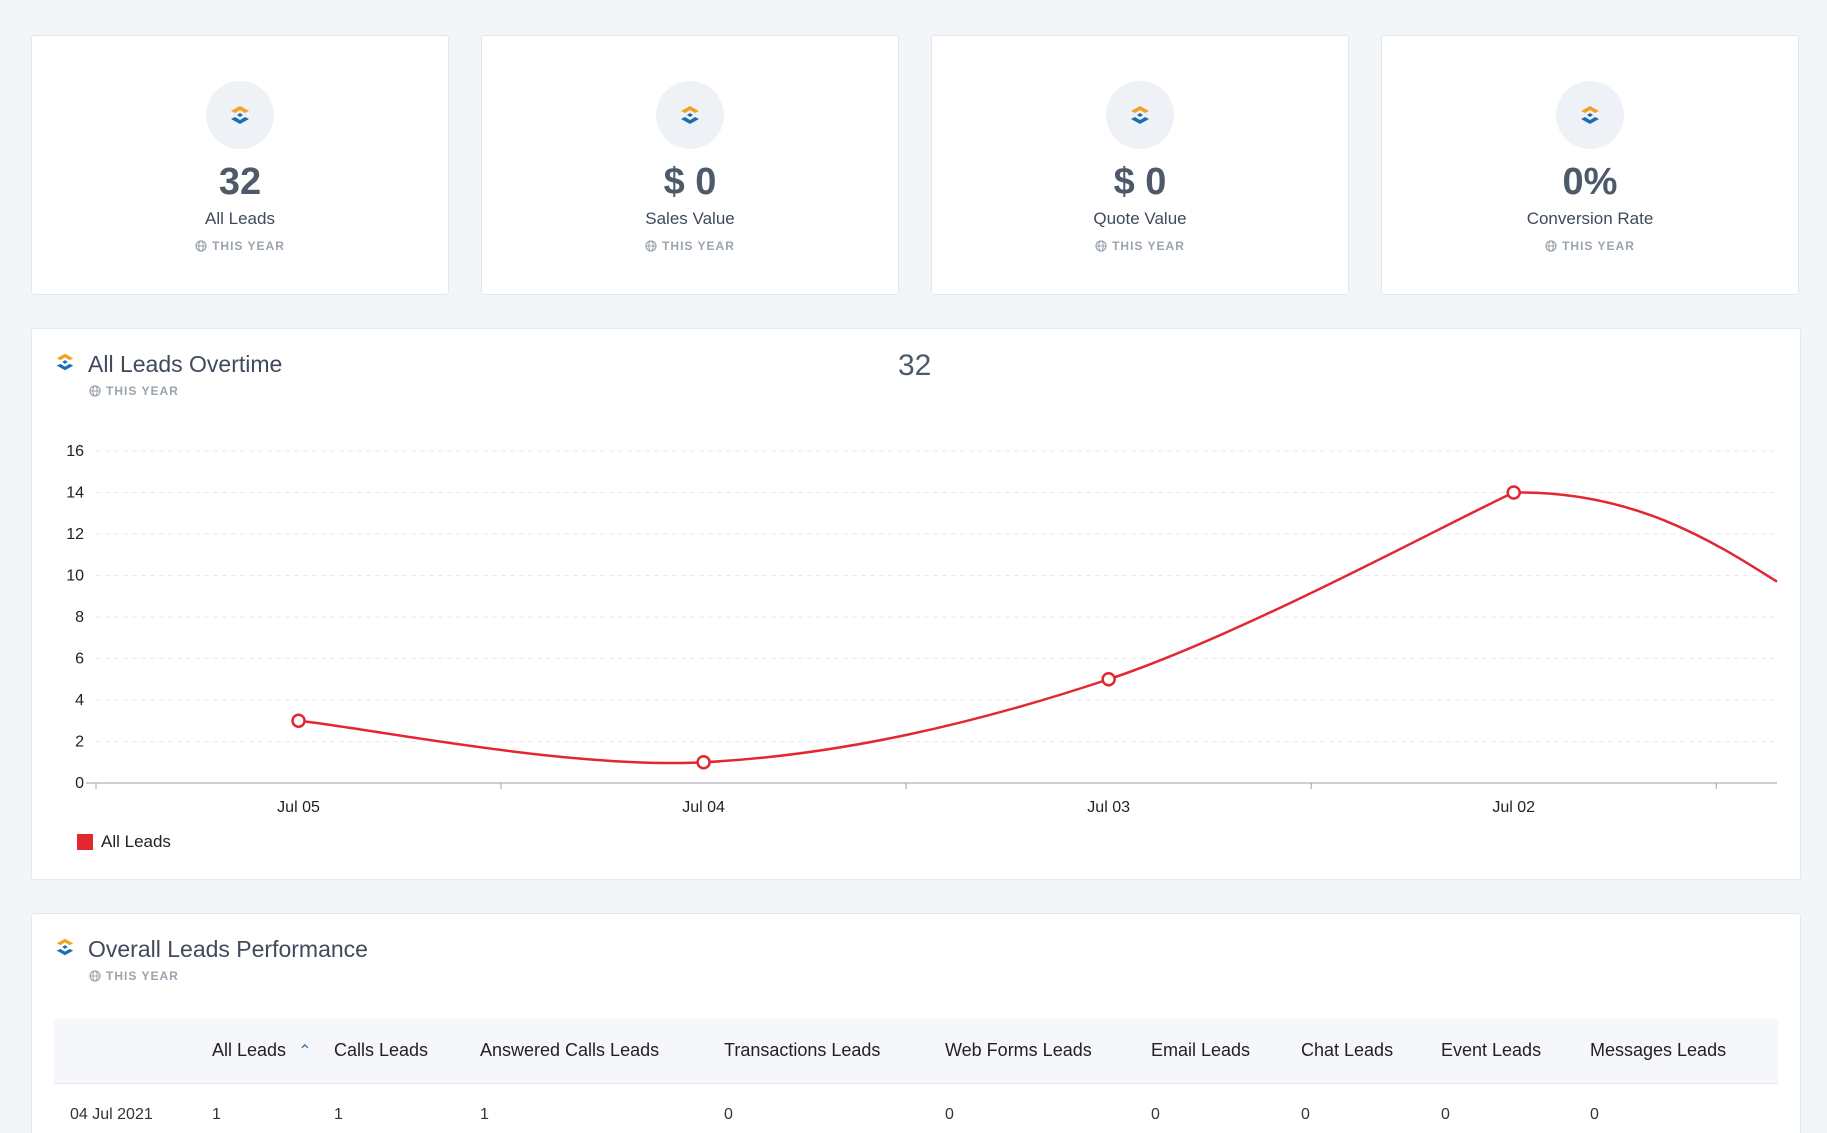 This screenshot has height=1133, width=1827. I want to click on stat-card-quote-value: $ 0 Quote Value THIS YEAR, so click(1140, 165).